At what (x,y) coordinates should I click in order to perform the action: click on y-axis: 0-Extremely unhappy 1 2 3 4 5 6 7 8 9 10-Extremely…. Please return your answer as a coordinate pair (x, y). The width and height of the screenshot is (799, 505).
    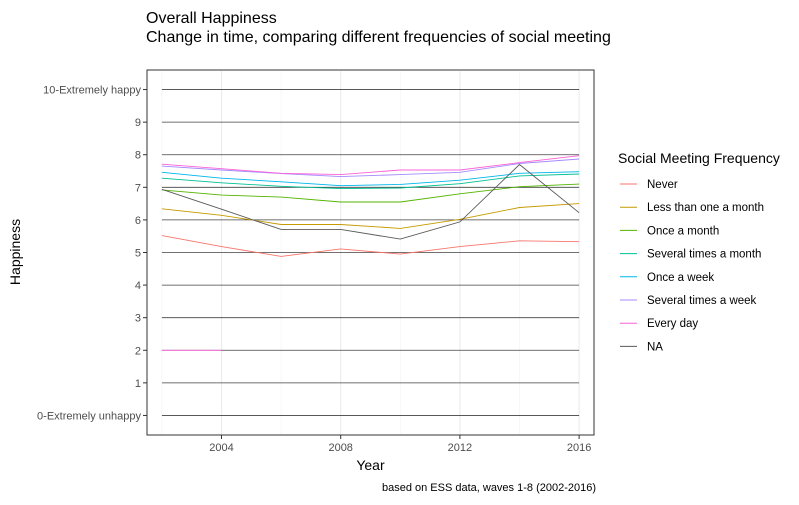
    Looking at the image, I should click on (92, 253).